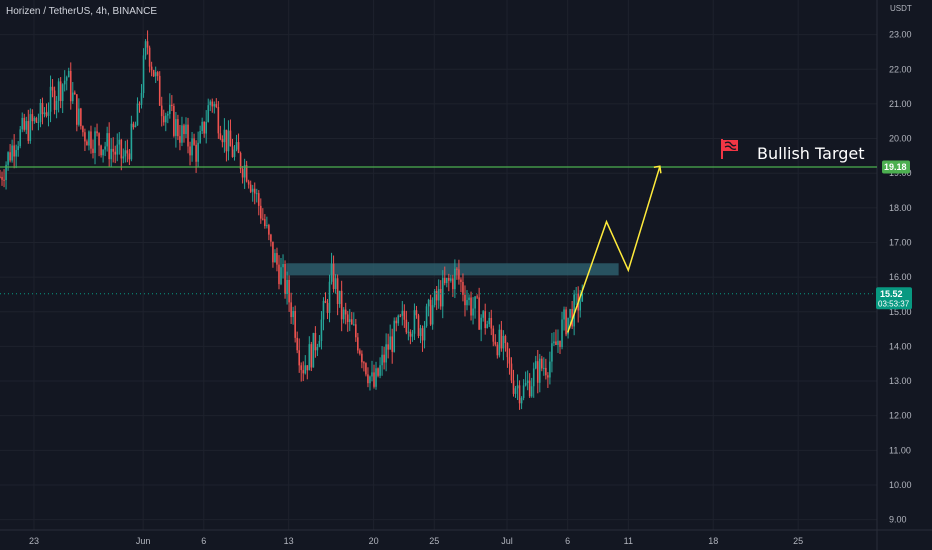  What do you see at coordinates (416, 541) in the screenshot?
I see `time-axis: 23 Jun 6 13 20 25 Jul 6 11 18 25` at bounding box center [416, 541].